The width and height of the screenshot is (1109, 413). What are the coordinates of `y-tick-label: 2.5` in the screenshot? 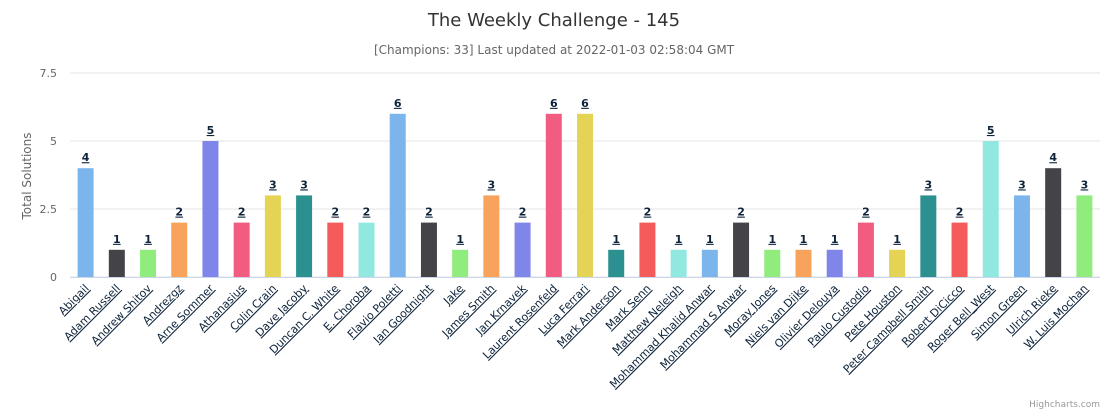 It's located at (49, 209).